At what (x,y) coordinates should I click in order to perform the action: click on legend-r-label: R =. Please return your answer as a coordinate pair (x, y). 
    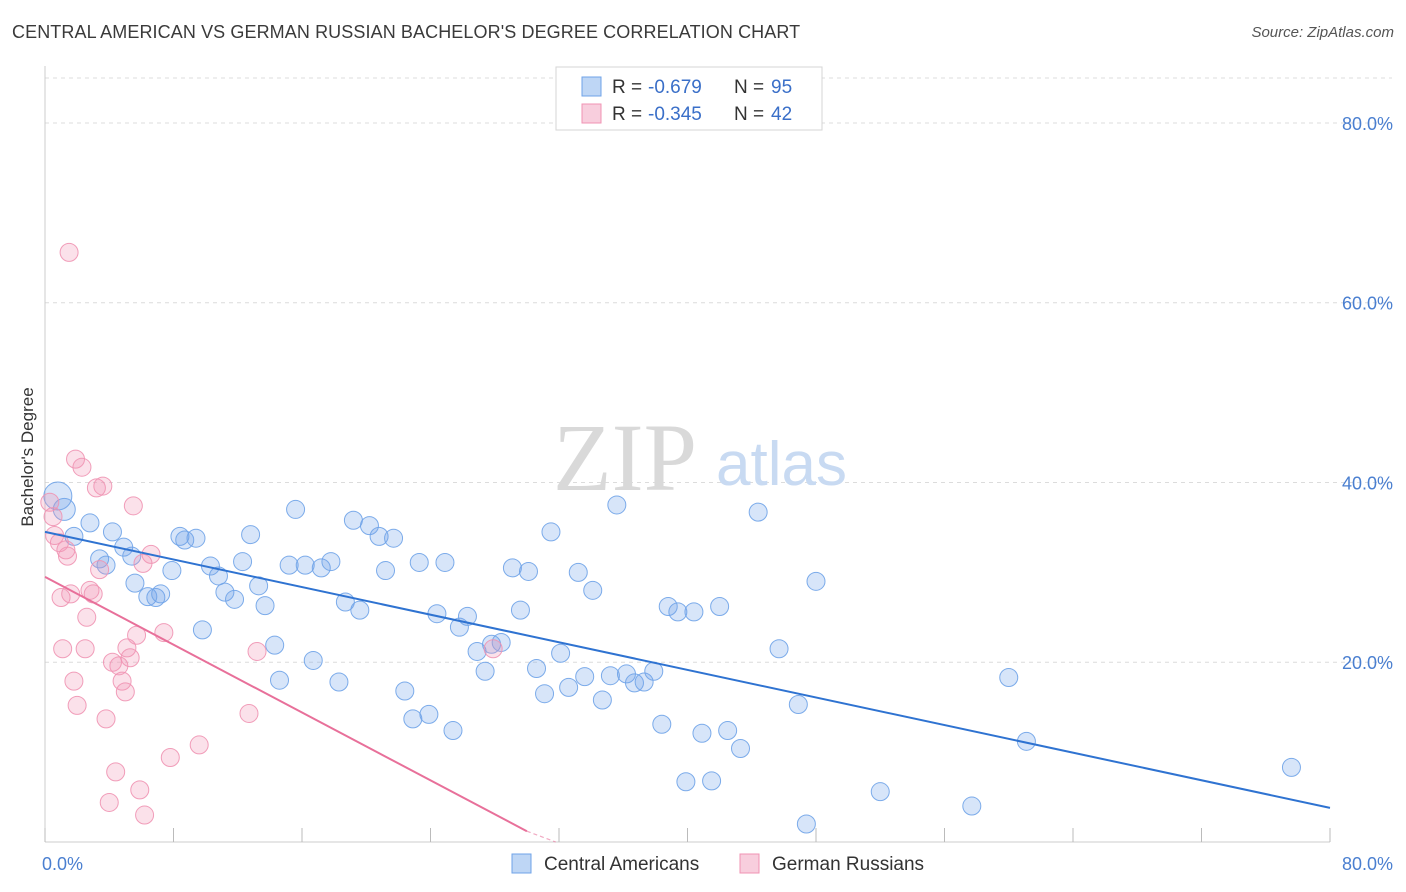
    Looking at the image, I should click on (627, 114).